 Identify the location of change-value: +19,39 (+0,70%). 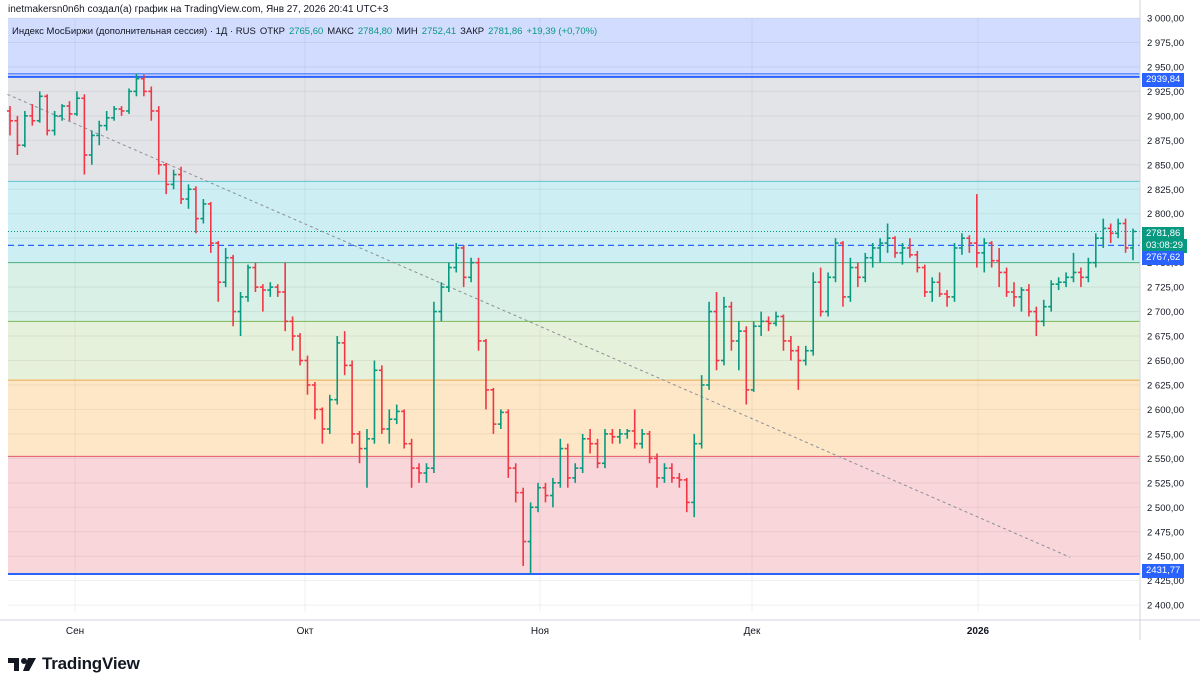
(562, 31).